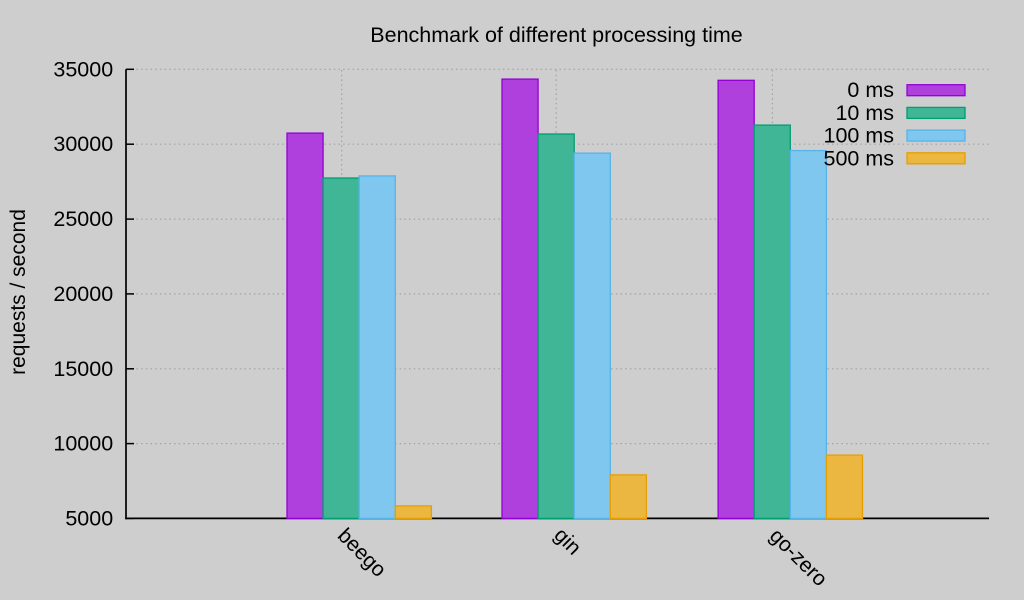  Describe the element at coordinates (89, 518) in the screenshot. I see `svg-text: 5000` at that location.